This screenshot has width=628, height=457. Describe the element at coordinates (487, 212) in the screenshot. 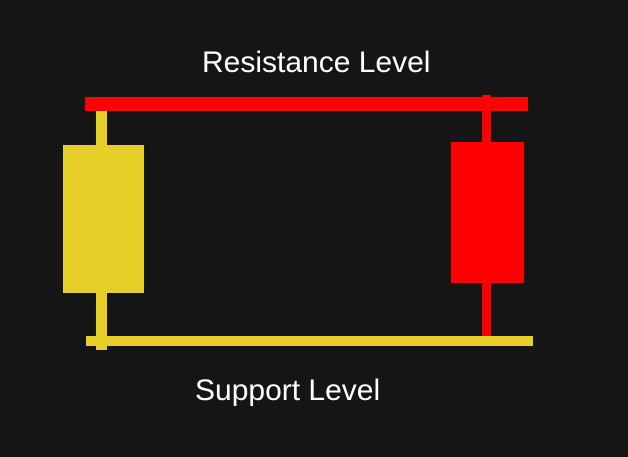

I see `right-candle-body` at that location.